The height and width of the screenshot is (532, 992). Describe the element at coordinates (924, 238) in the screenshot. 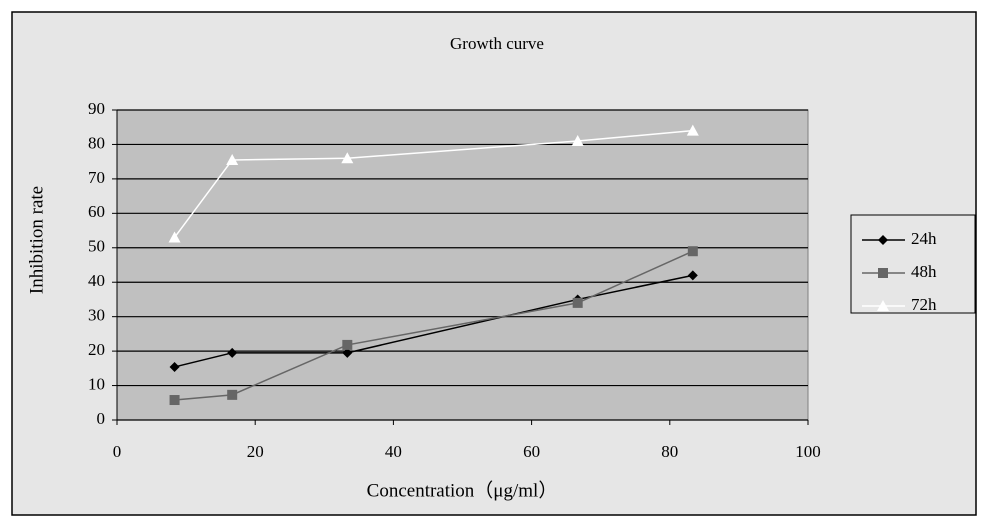

I see `legend-label: 24h` at that location.